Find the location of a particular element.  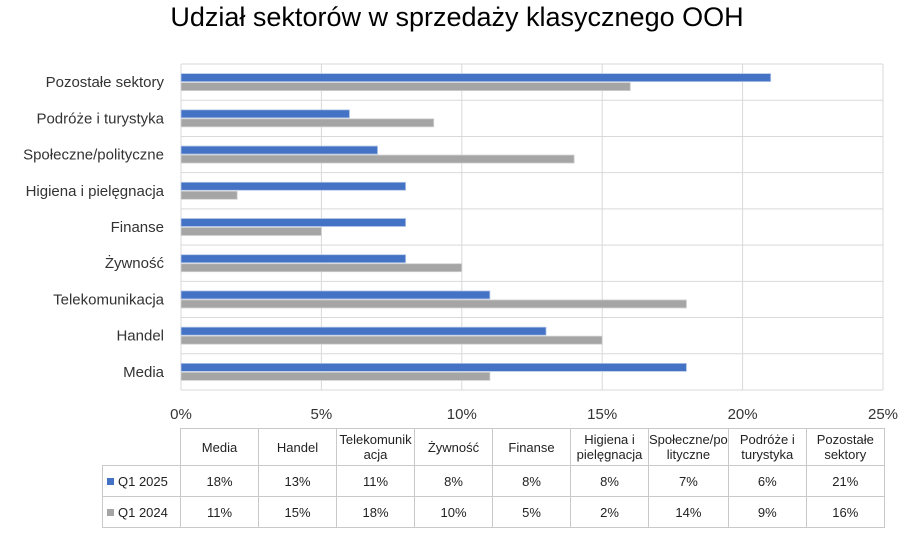

table-header-cell: Społeczne/po lityczne is located at coordinates (688, 447).